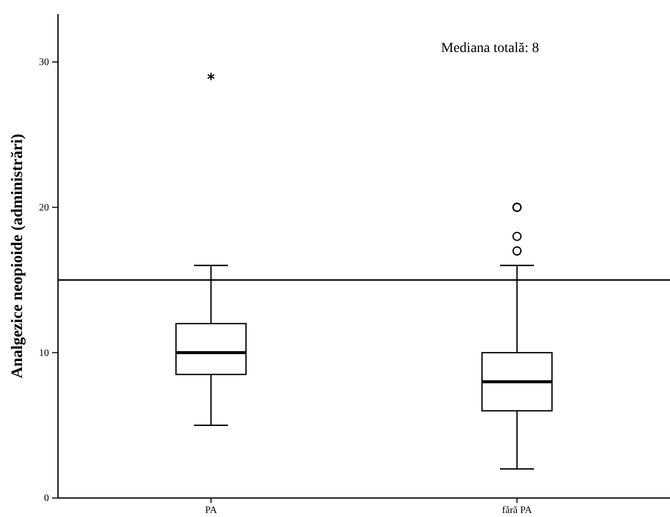 Image resolution: width=670 pixels, height=517 pixels. Describe the element at coordinates (517, 510) in the screenshot. I see `x-tick-label: fără PA` at that location.